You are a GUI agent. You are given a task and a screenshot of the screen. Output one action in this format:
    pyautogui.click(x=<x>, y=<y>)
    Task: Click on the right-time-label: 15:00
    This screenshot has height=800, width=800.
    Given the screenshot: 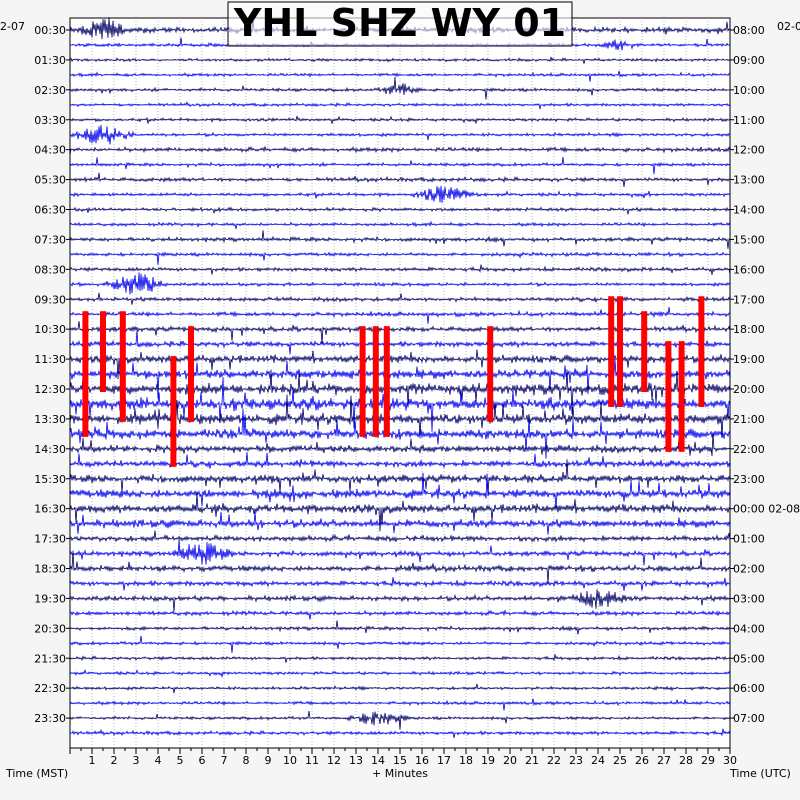 What is the action you would take?
    pyautogui.click(x=749, y=239)
    